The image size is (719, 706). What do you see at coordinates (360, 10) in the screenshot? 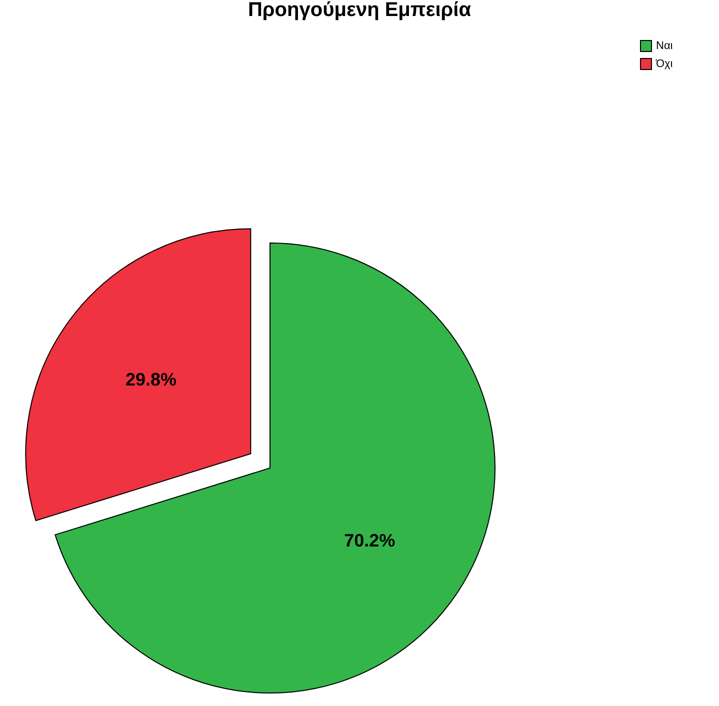
I see `chart-title: Προηγούμενη Εμπειρία` at bounding box center [360, 10].